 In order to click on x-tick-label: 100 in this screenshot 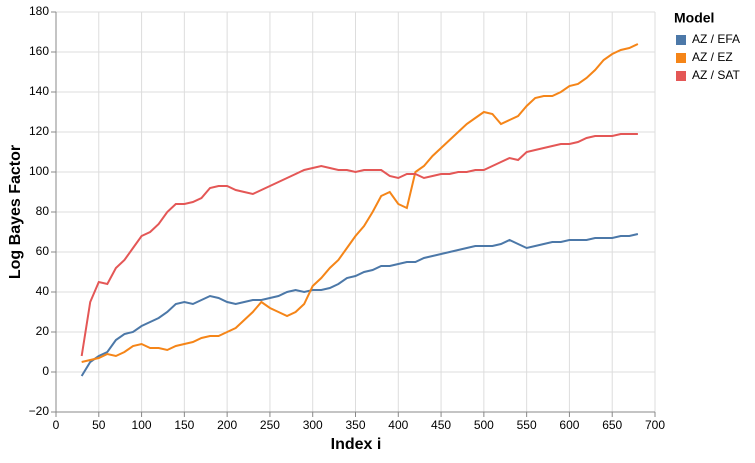, I will do `click(142, 425)`.